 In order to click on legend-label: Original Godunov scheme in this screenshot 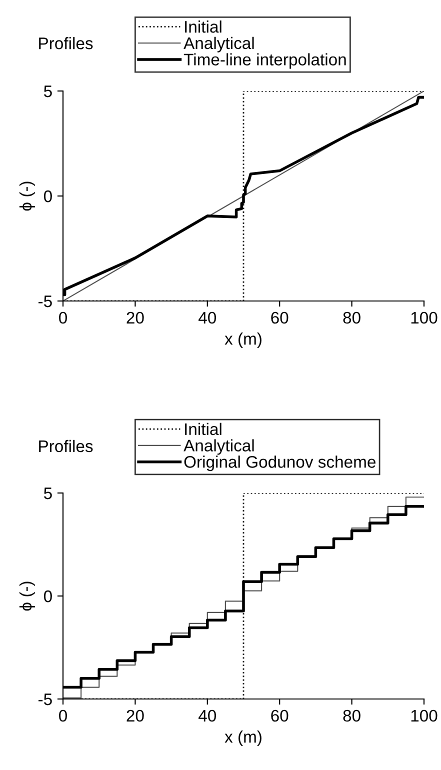, I will do `click(280, 464)`.